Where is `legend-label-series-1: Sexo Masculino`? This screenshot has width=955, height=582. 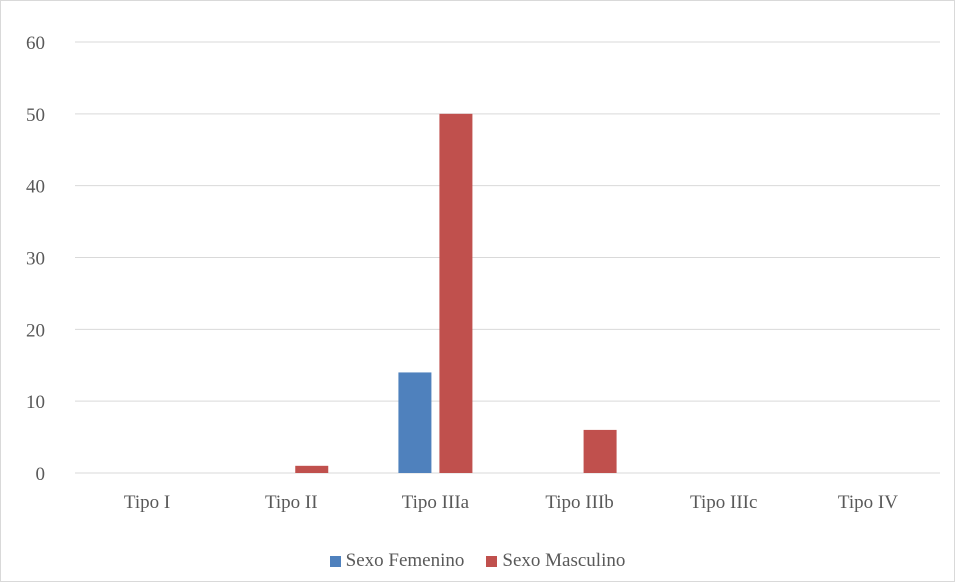 legend-label-series-1: Sexo Masculino is located at coordinates (564, 560).